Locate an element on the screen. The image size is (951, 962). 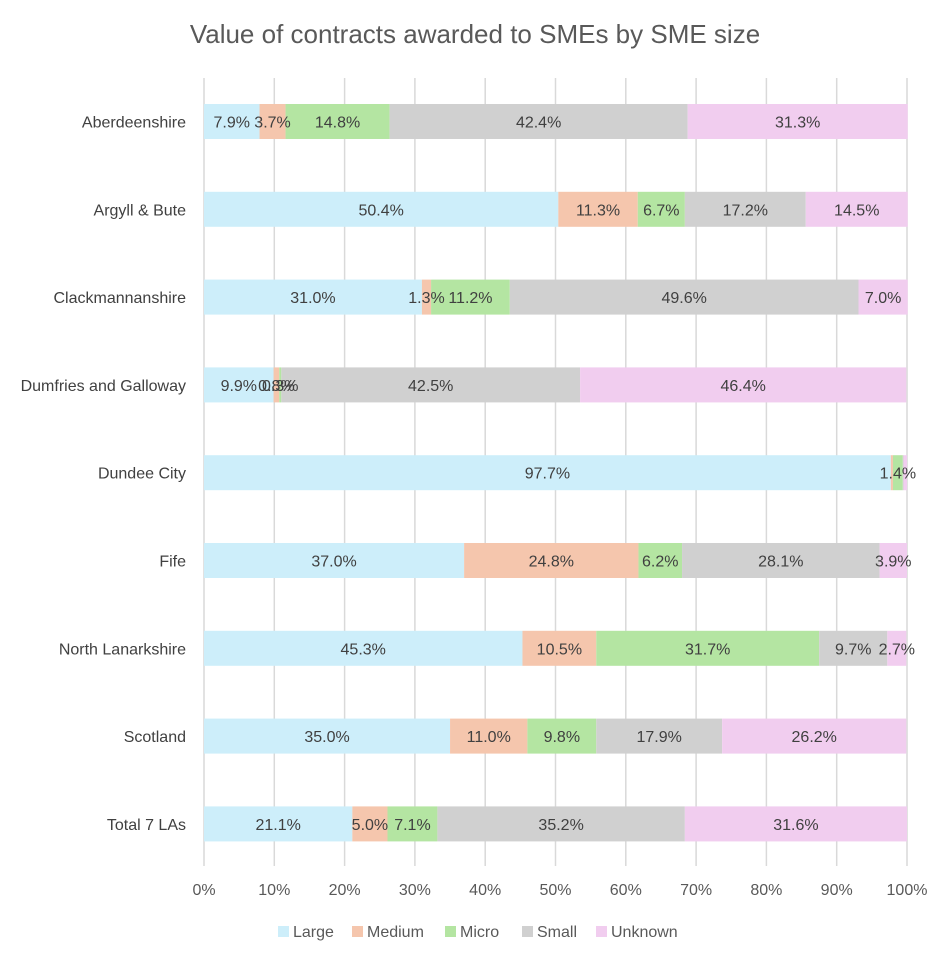
data-label: 5.0% is located at coordinates (370, 825).